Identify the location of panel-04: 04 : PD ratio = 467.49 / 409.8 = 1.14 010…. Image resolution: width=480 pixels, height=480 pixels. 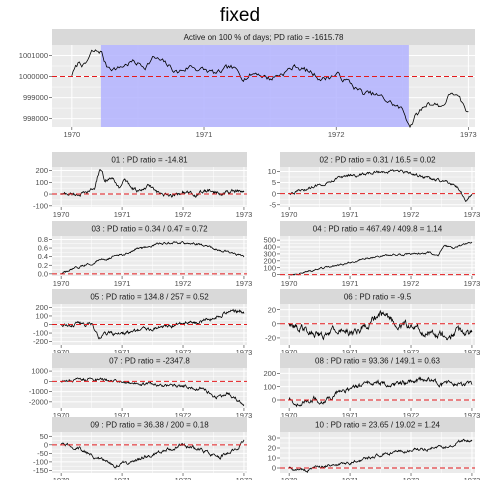
(371, 254).